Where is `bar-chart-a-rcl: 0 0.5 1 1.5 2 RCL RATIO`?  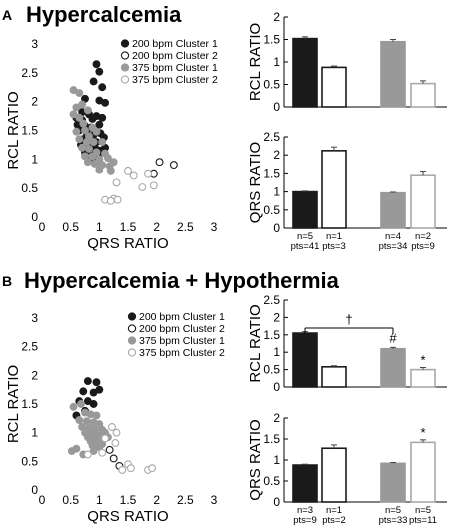
bar-chart-a-rcl: 0 0.5 1 1.5 2 RCL RATIO is located at coordinates (347, 62).